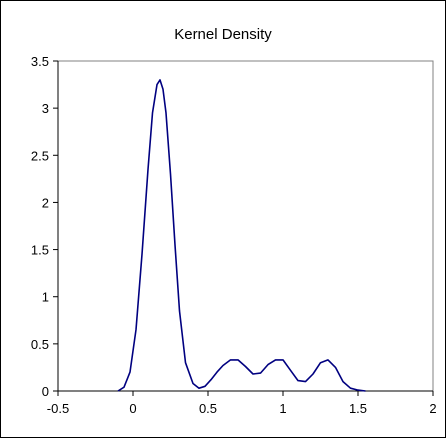 The image size is (446, 442). What do you see at coordinates (58, 408) in the screenshot?
I see `x-tick-label: -0.5` at bounding box center [58, 408].